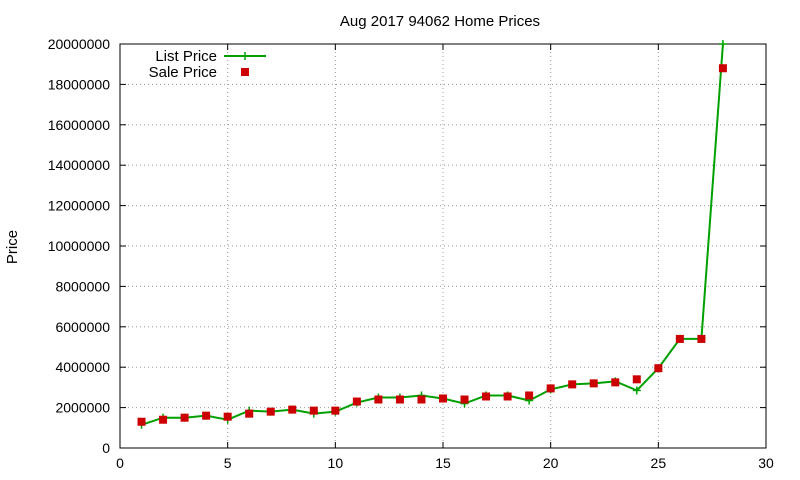 Image resolution: width=800 pixels, height=480 pixels. I want to click on legend-label-sale-price: Sale Price, so click(183, 72).